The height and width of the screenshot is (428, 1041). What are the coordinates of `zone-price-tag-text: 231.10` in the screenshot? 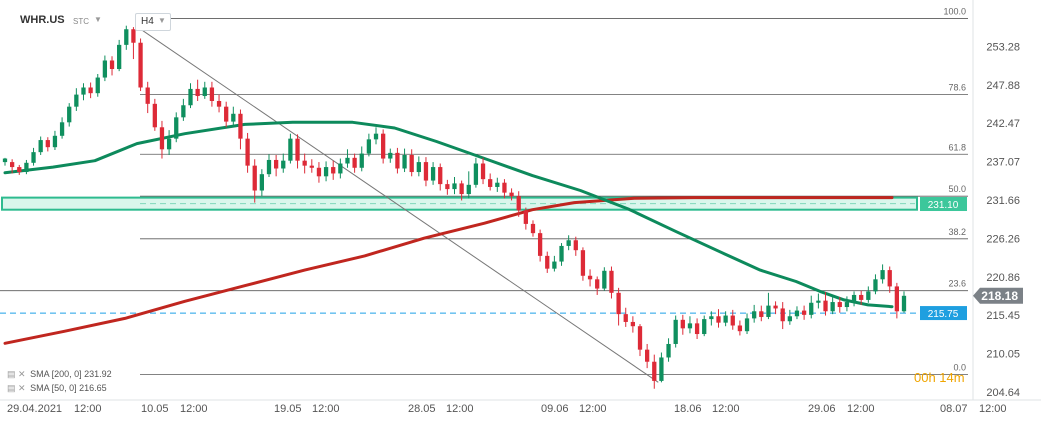 It's located at (943, 205).